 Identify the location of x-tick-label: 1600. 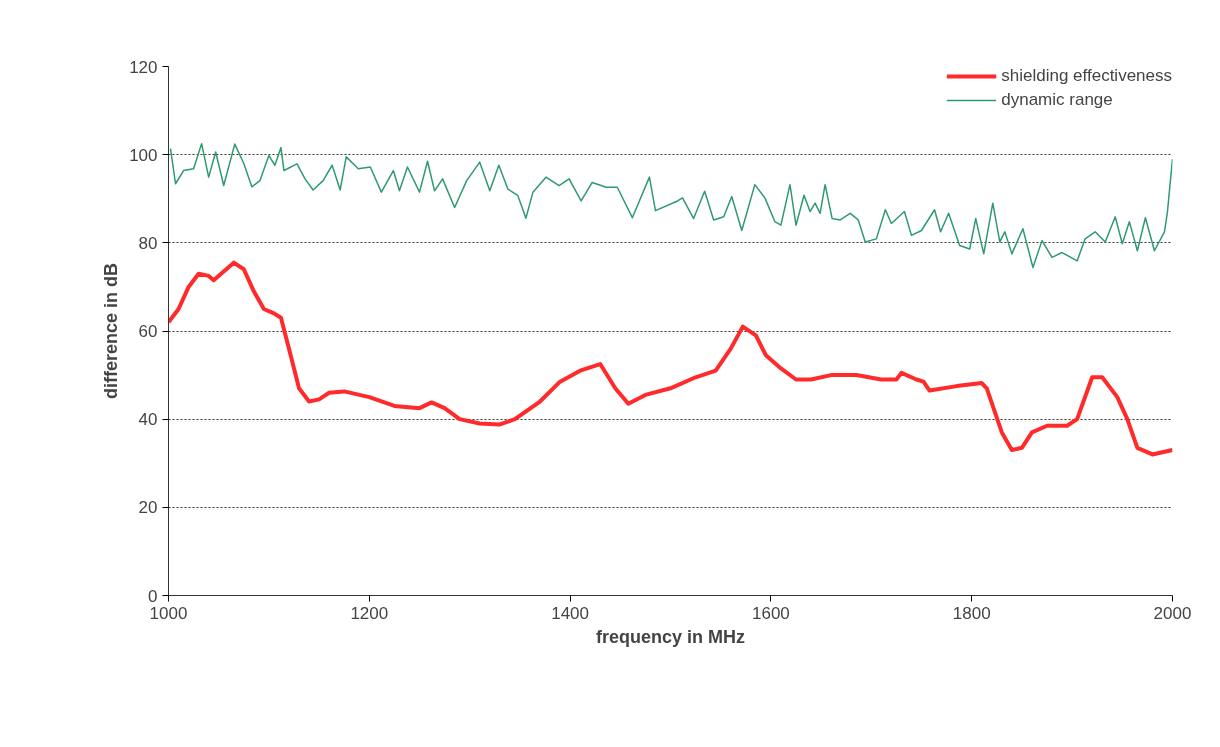
(770, 613).